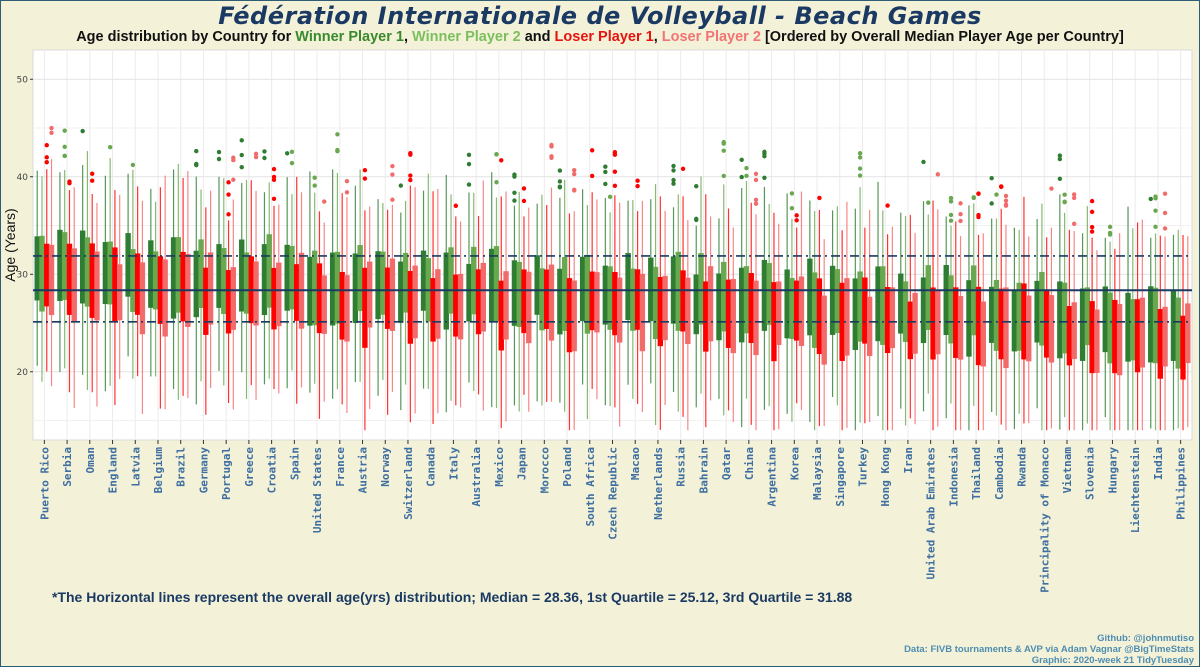  I want to click on x-tick-label: Italy, so click(453, 463).